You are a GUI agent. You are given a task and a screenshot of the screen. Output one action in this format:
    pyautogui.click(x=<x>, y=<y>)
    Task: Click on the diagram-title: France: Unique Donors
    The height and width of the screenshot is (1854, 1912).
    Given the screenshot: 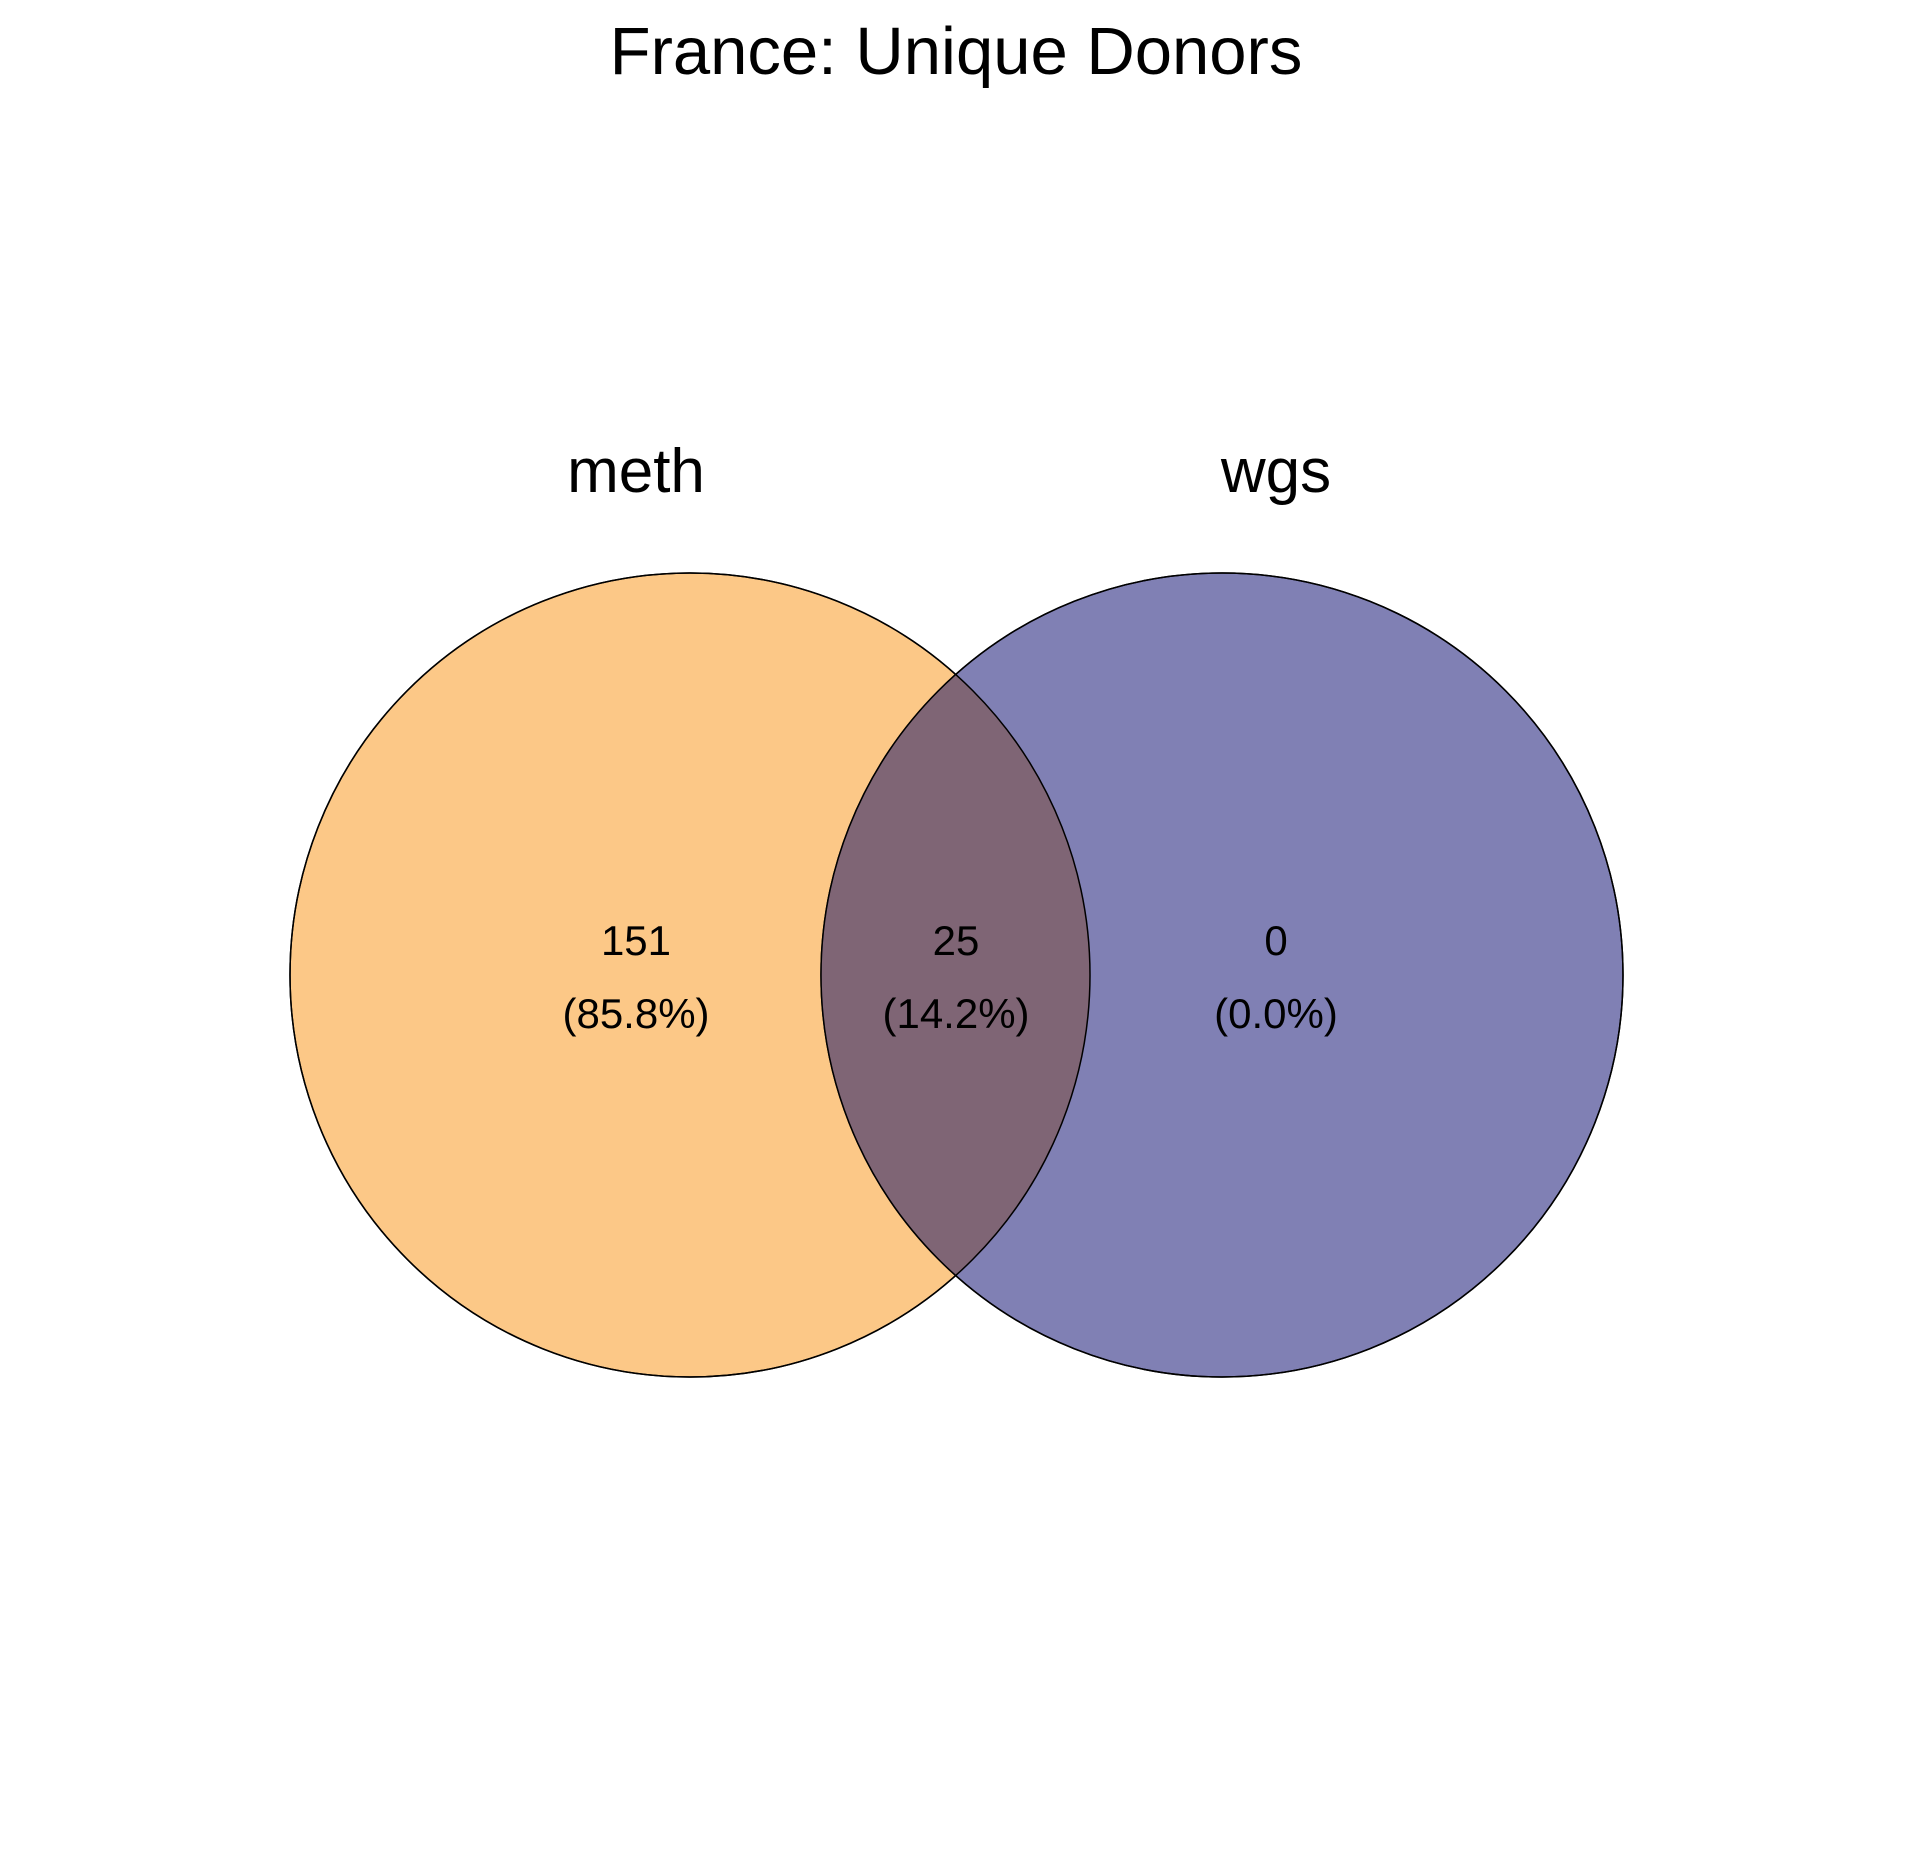 What is the action you would take?
    pyautogui.click(x=956, y=51)
    